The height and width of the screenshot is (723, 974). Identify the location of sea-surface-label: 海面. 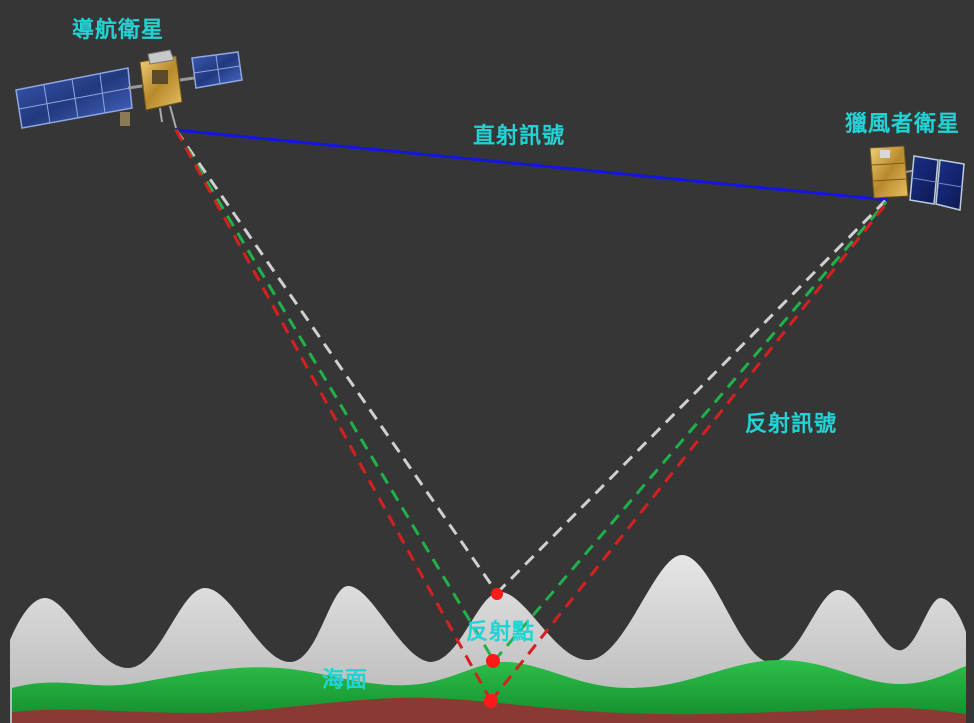
(345, 680).